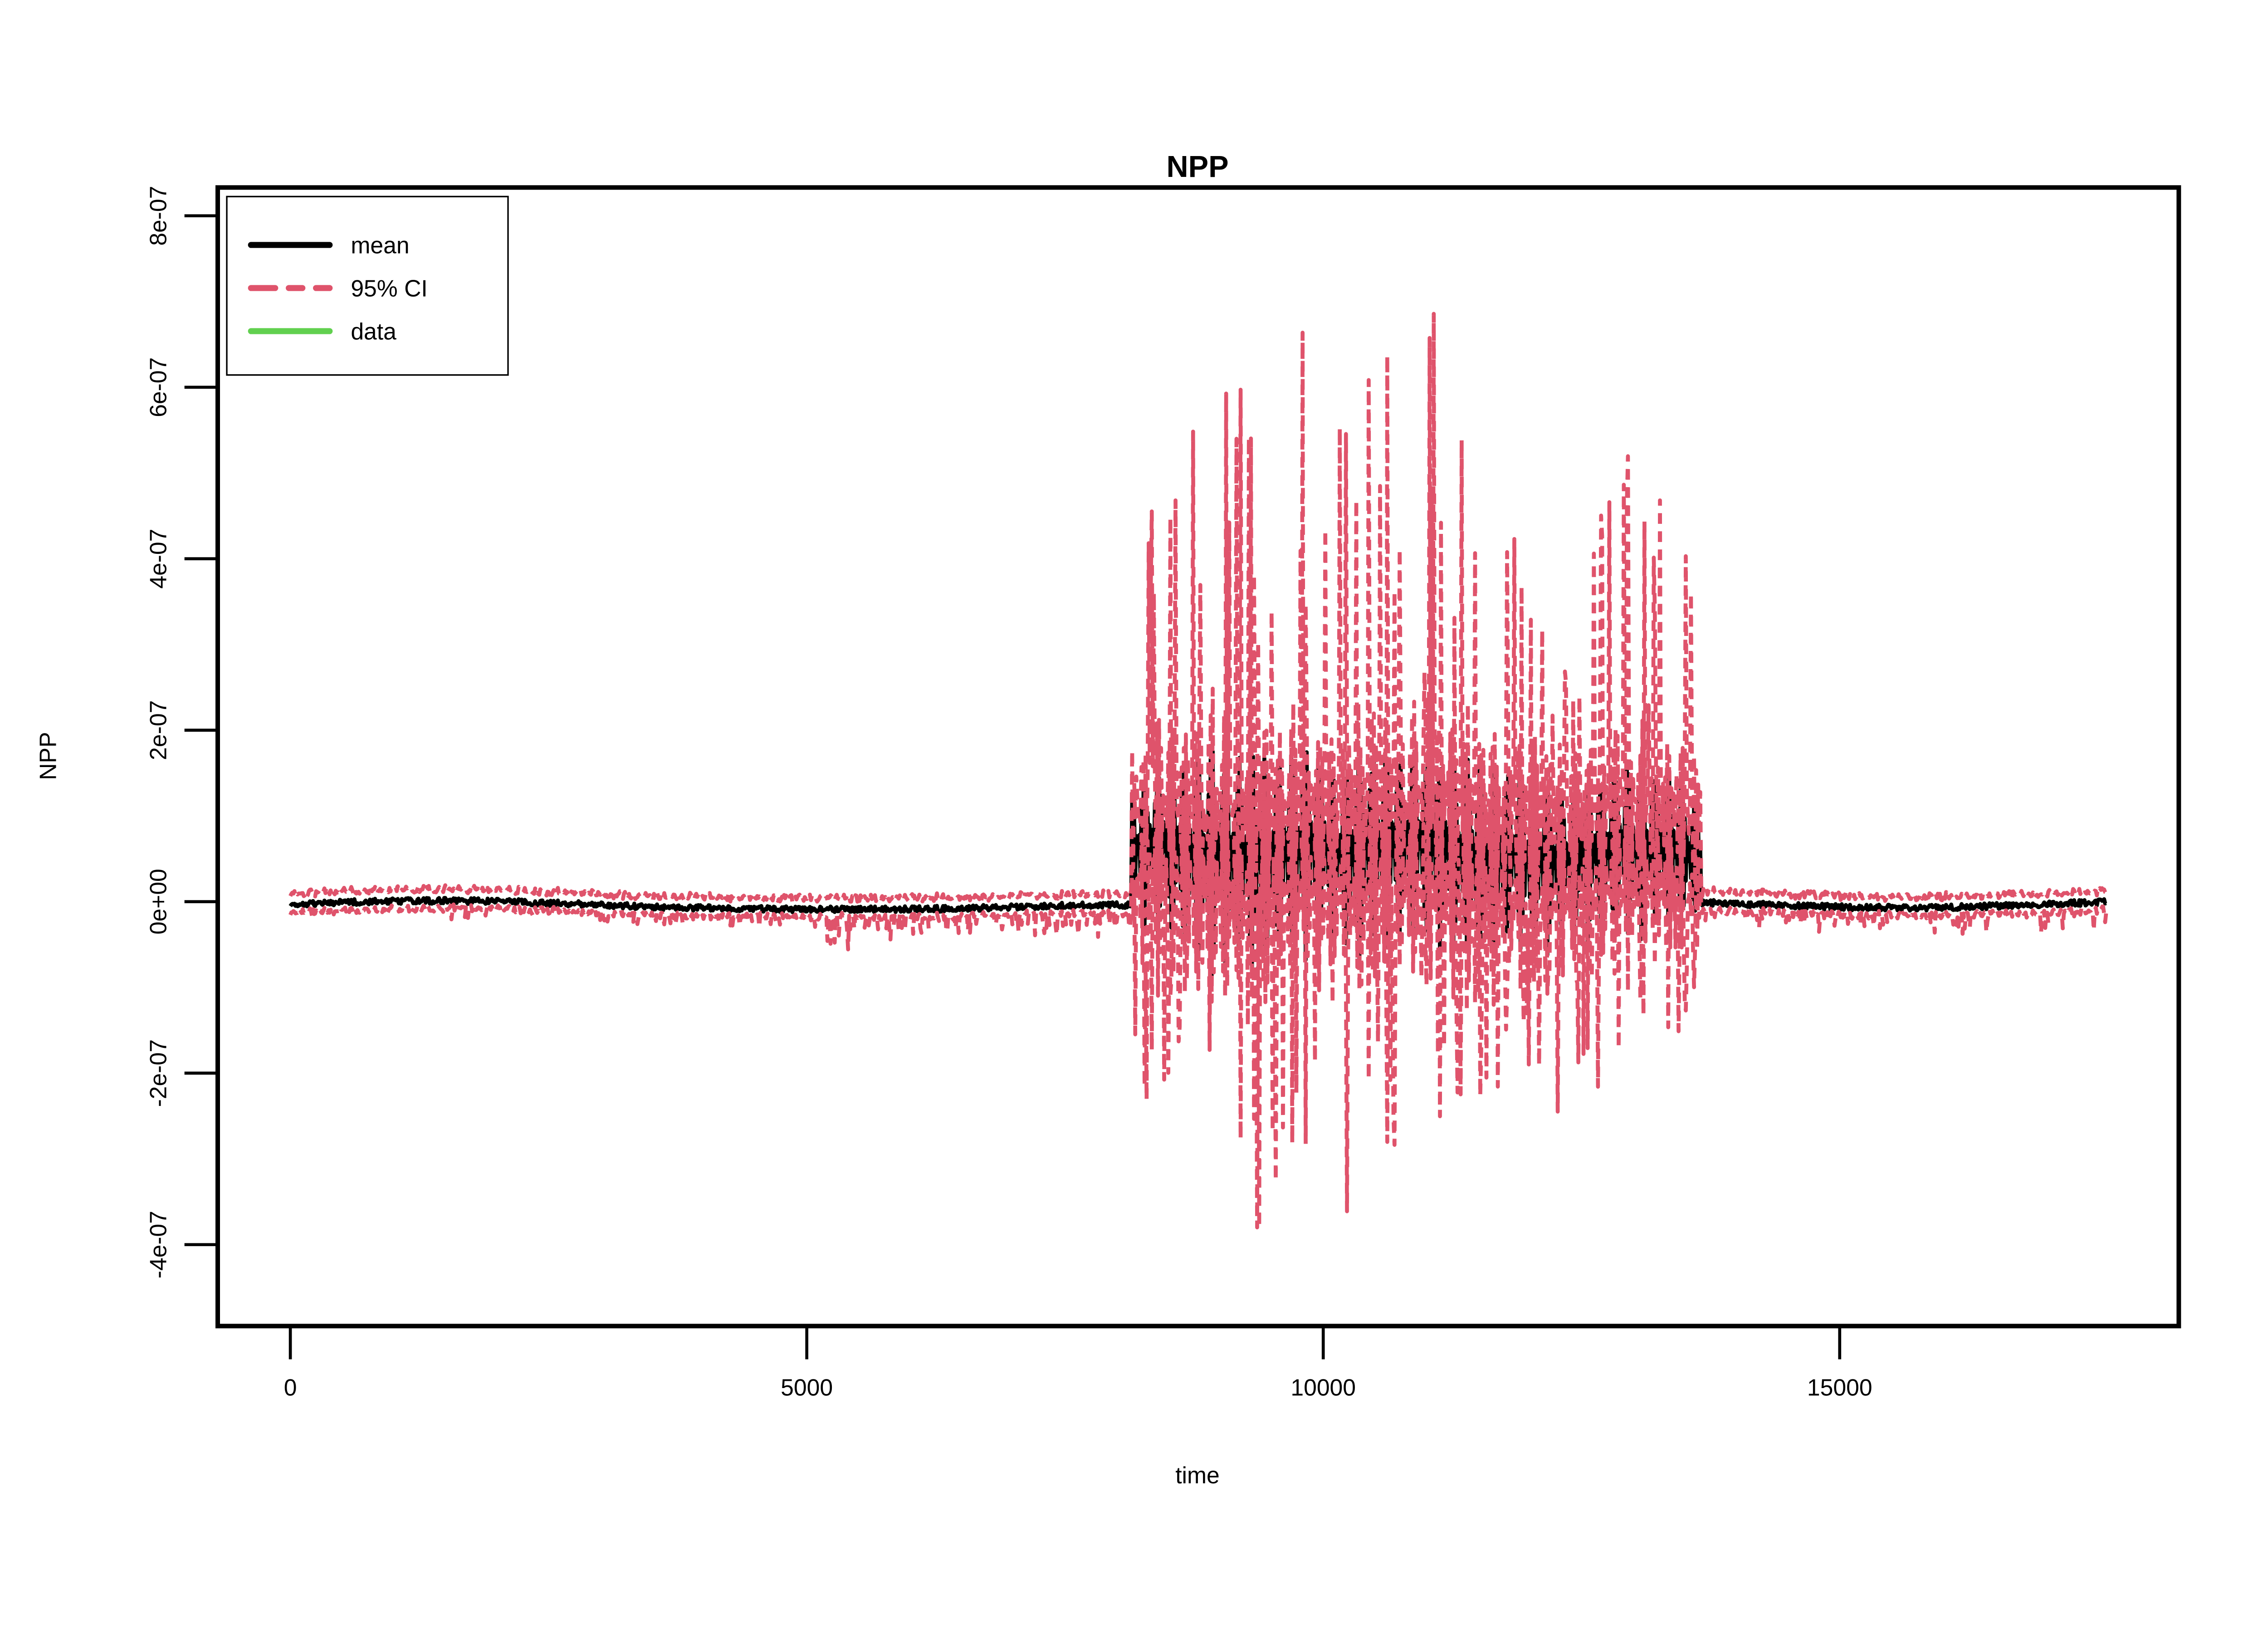 The width and height of the screenshot is (2268, 1633). Describe the element at coordinates (158, 387) in the screenshot. I see `y-tick-label: 6e-07` at that location.